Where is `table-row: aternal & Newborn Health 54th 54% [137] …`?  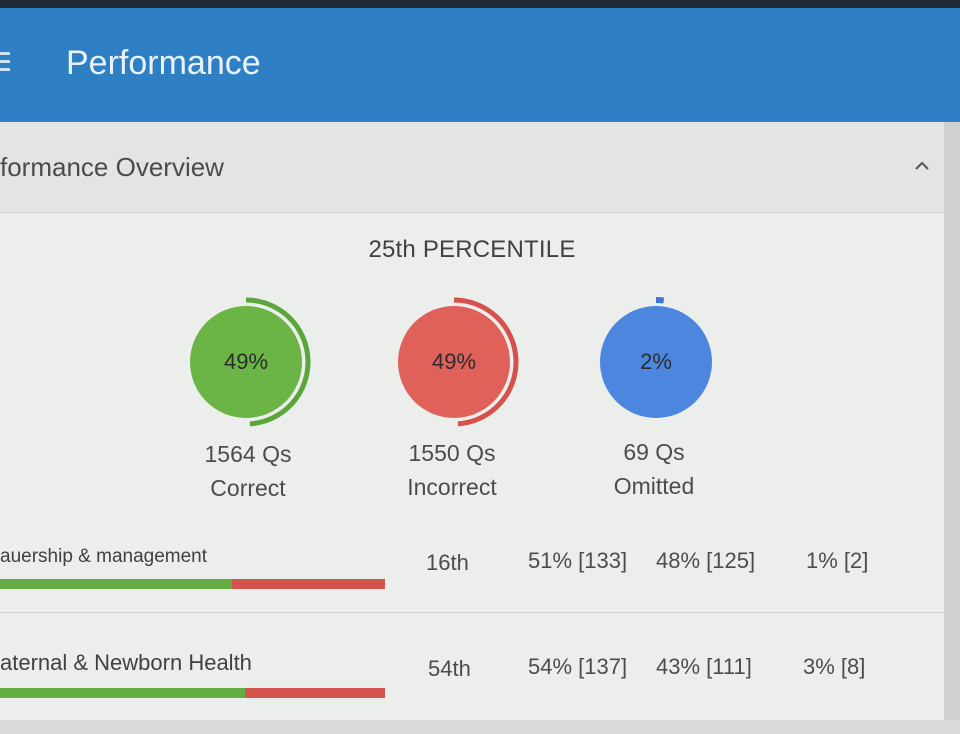 table-row: aternal & Newborn Health 54th 54% [137] … is located at coordinates (472, 684).